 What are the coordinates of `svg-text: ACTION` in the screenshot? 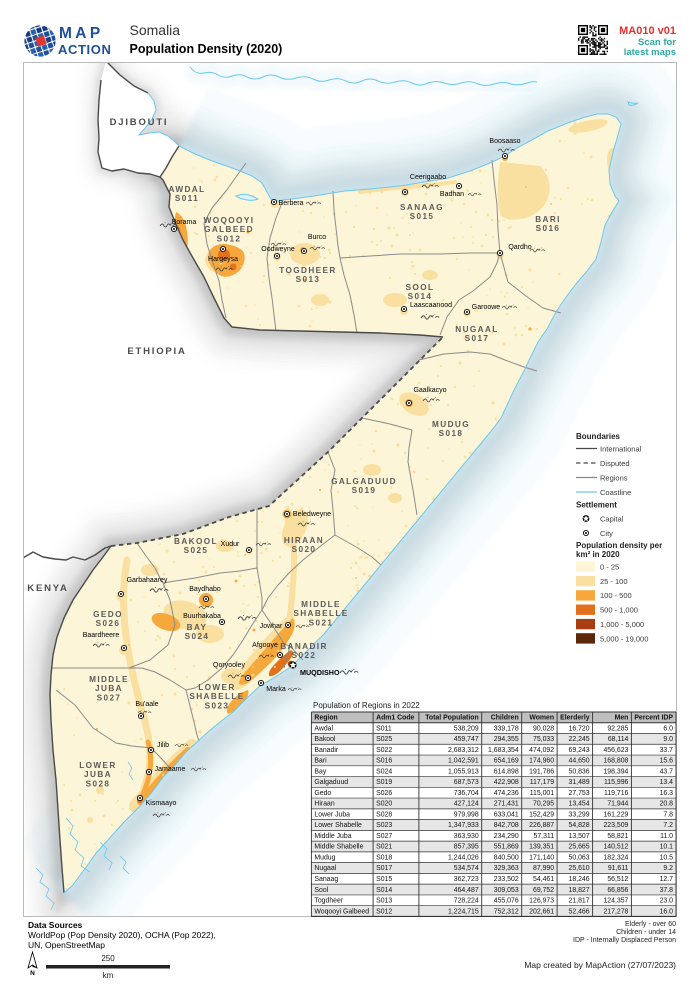 It's located at (84, 49).